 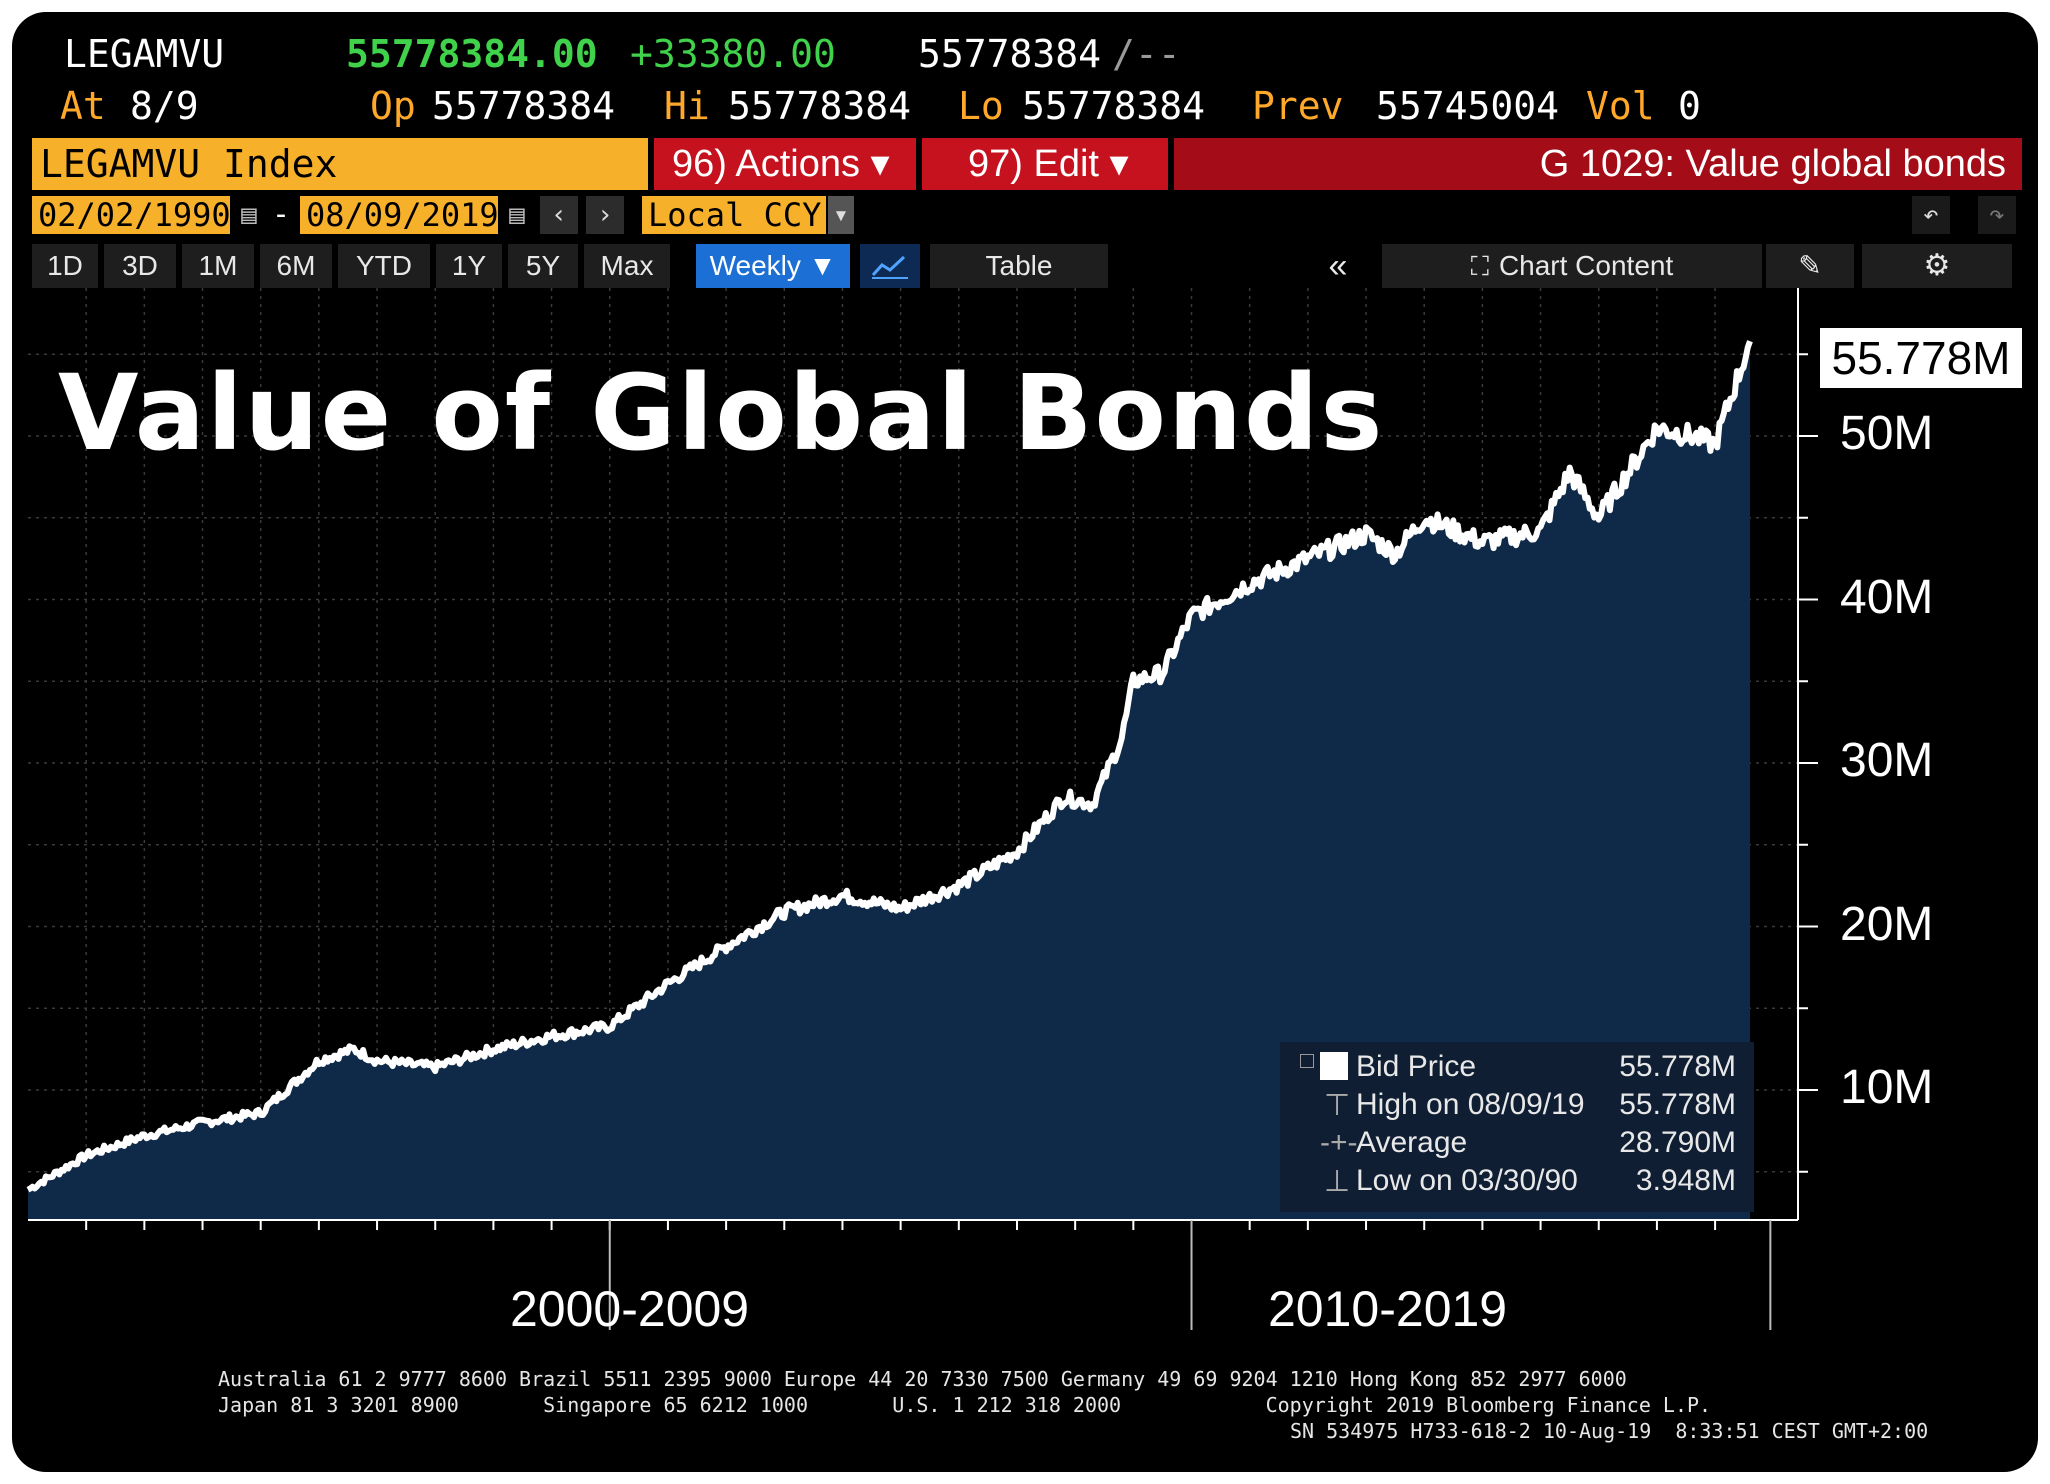 What do you see at coordinates (1517, 1068) in the screenshot?
I see `legend-row-bid-price: Bid Price 55.778M` at bounding box center [1517, 1068].